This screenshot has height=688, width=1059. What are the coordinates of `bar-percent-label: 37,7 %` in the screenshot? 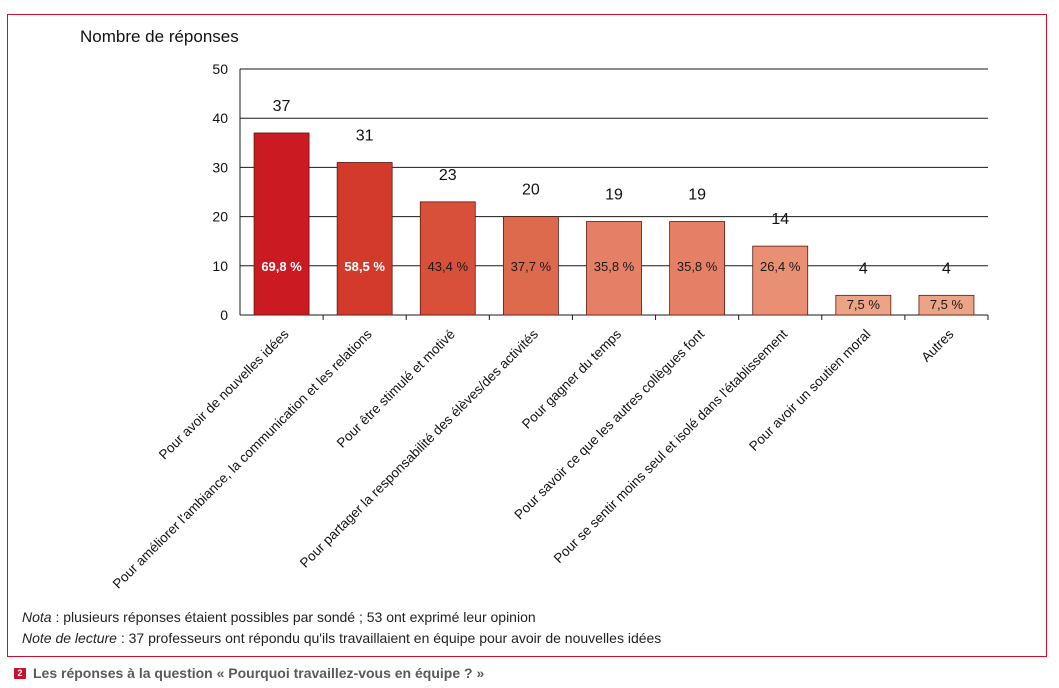 It's located at (531, 266).